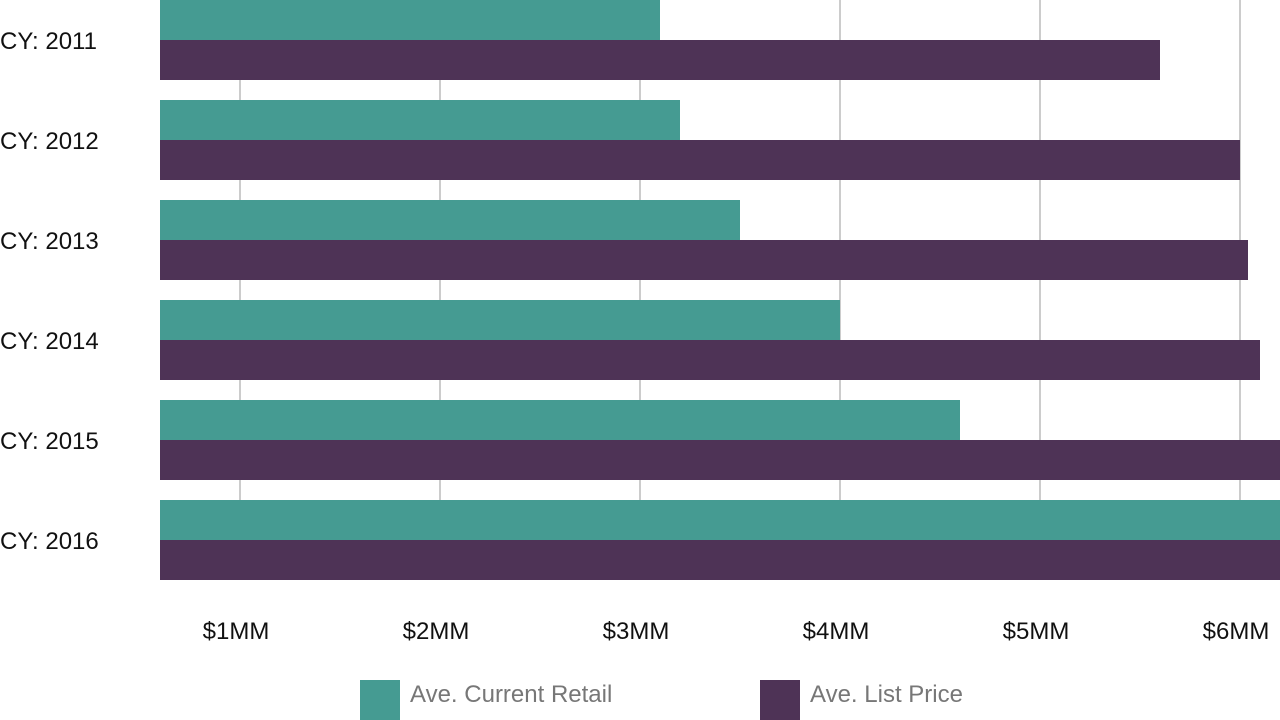 The height and width of the screenshot is (720, 1280). Describe the element at coordinates (236, 631) in the screenshot. I see `x-tick-label: $1MM` at that location.